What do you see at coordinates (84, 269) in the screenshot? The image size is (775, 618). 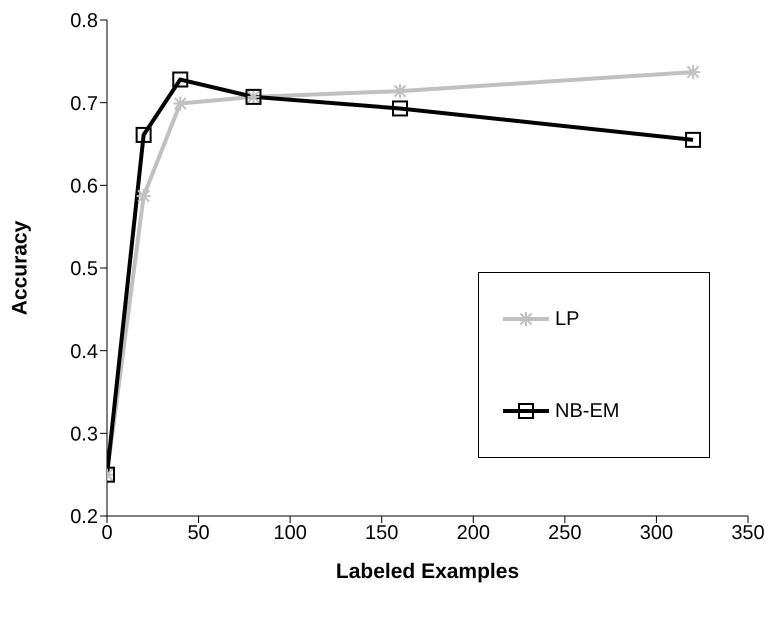 I see `y-tick-label: 0.5` at bounding box center [84, 269].